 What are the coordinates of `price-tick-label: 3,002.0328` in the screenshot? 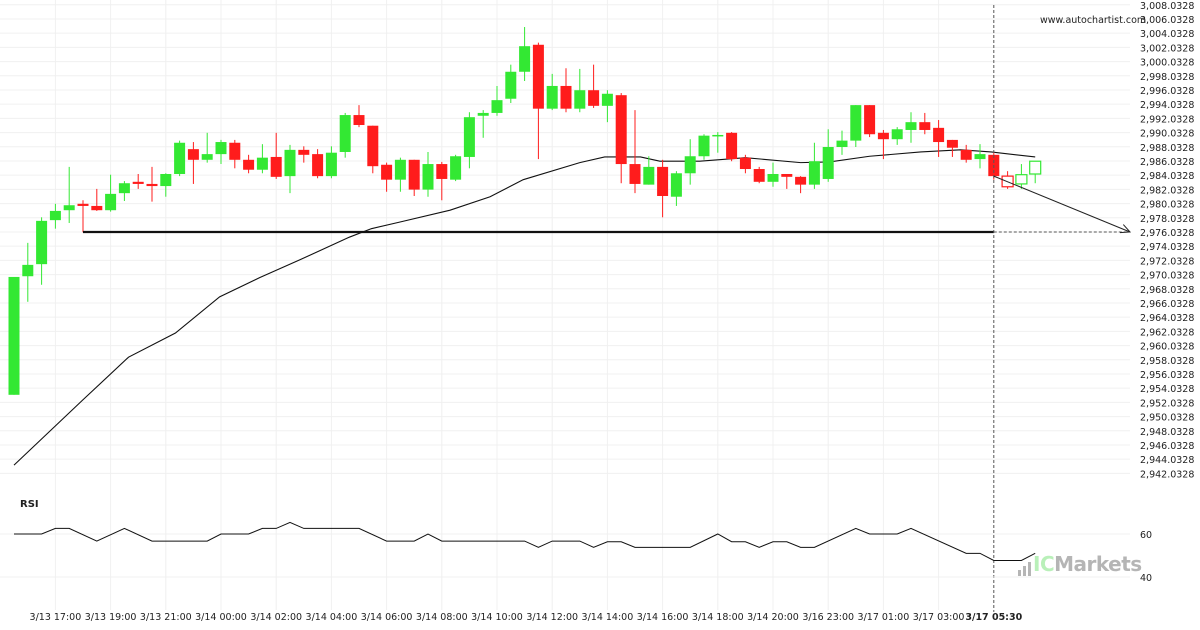 It's located at (1167, 48).